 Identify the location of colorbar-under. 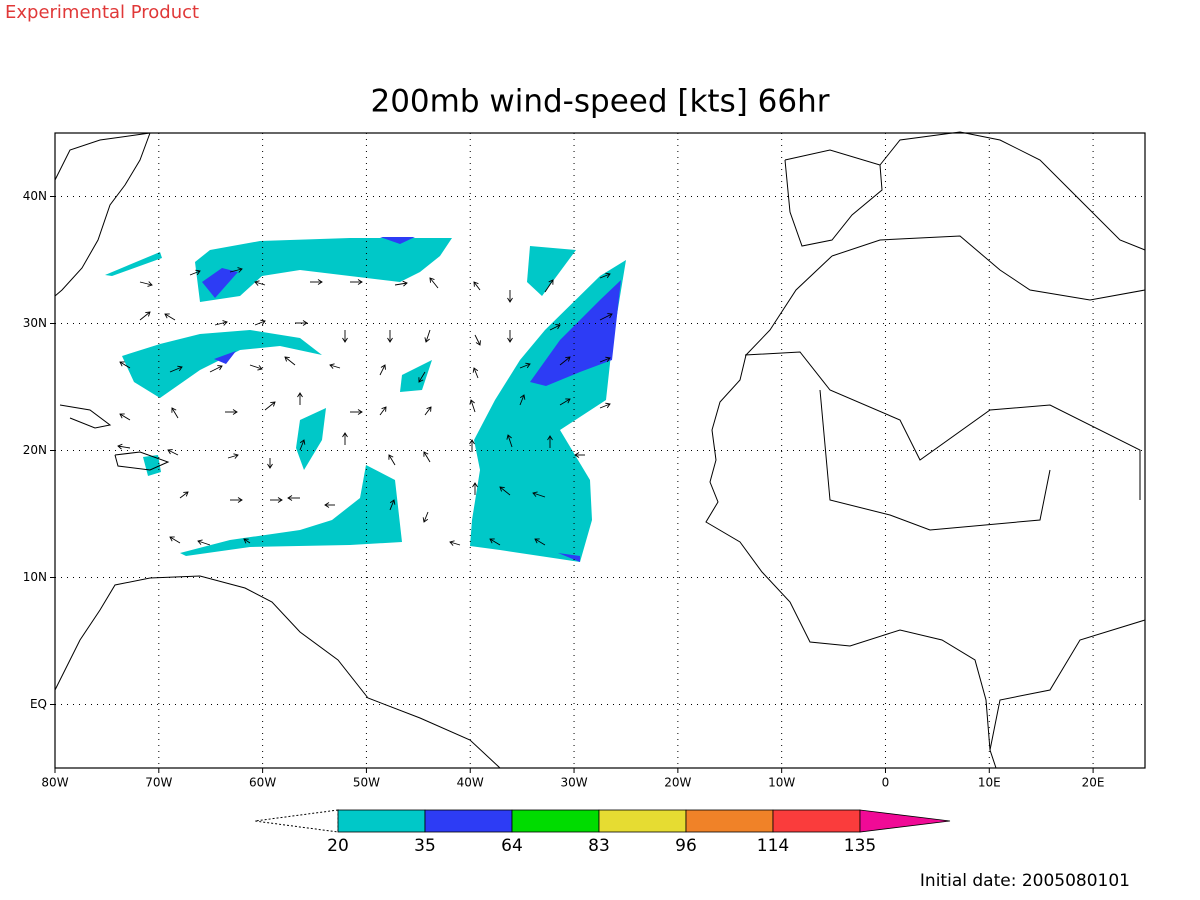
(296, 821).